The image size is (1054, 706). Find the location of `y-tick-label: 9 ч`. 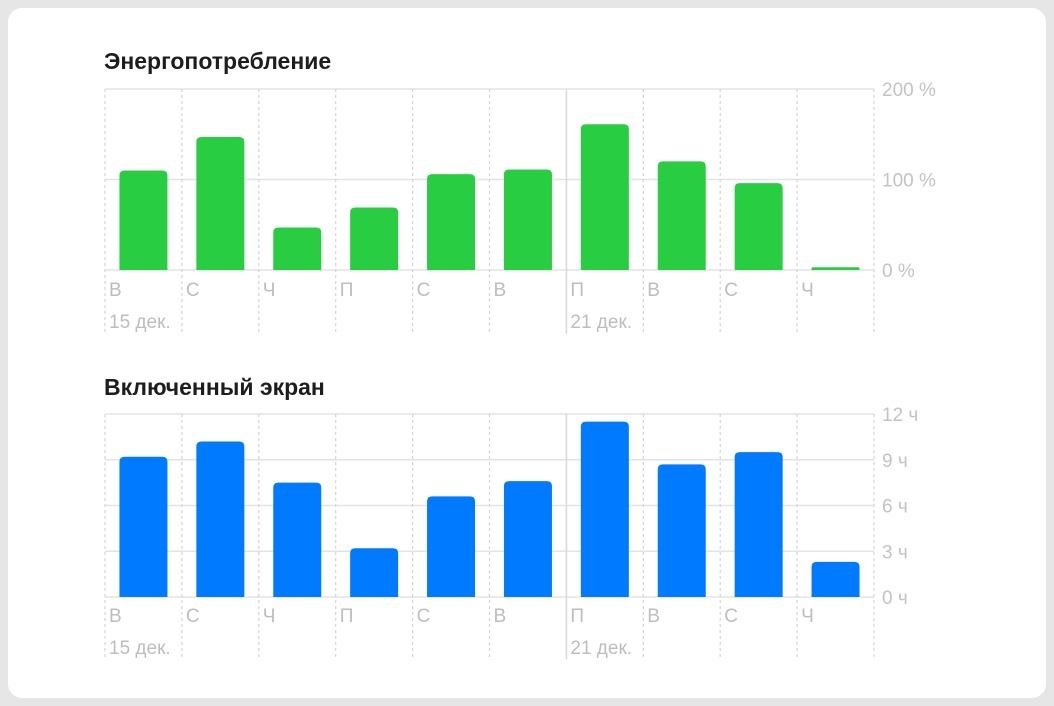

y-tick-label: 9 ч is located at coordinates (895, 461).